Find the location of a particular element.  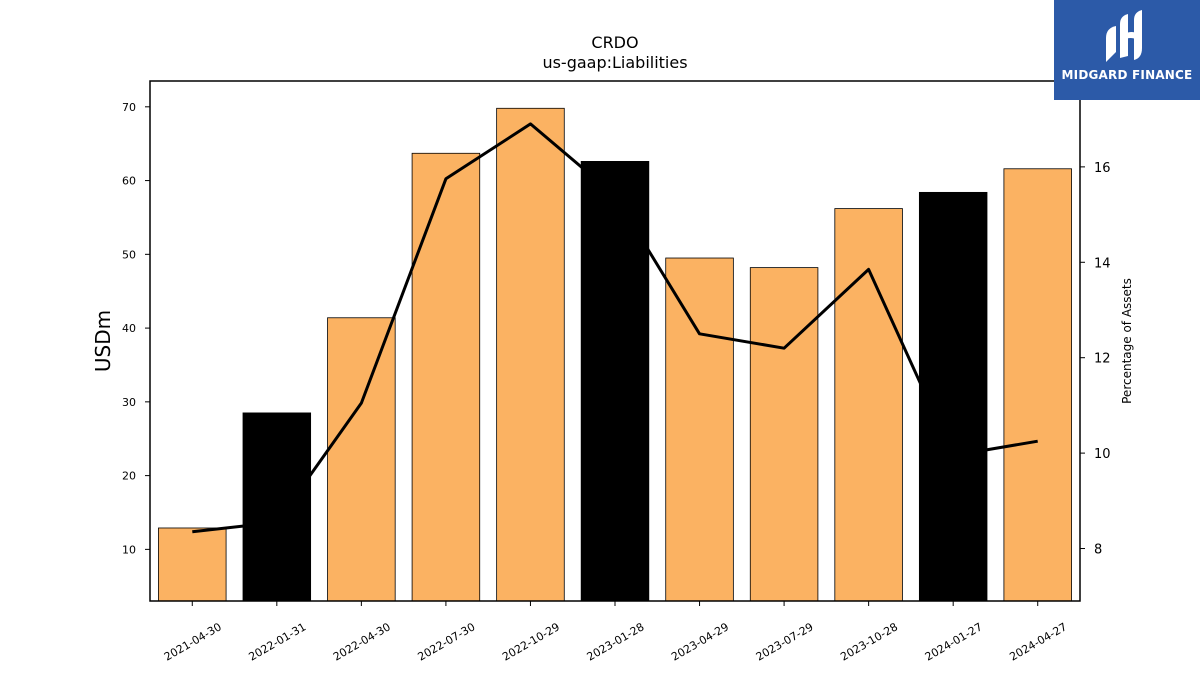

y2-axis-label: Percentage of Assets is located at coordinates (1127, 341).